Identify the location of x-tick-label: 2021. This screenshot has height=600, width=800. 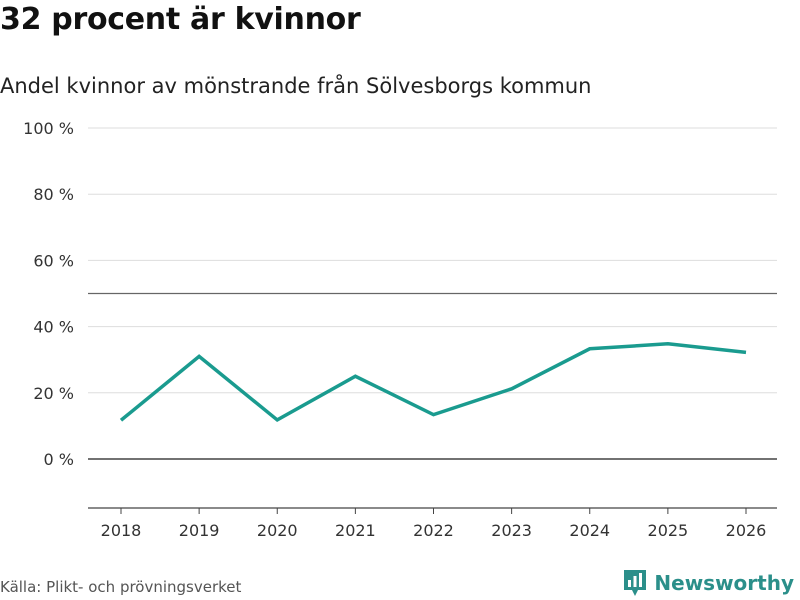
(355, 530).